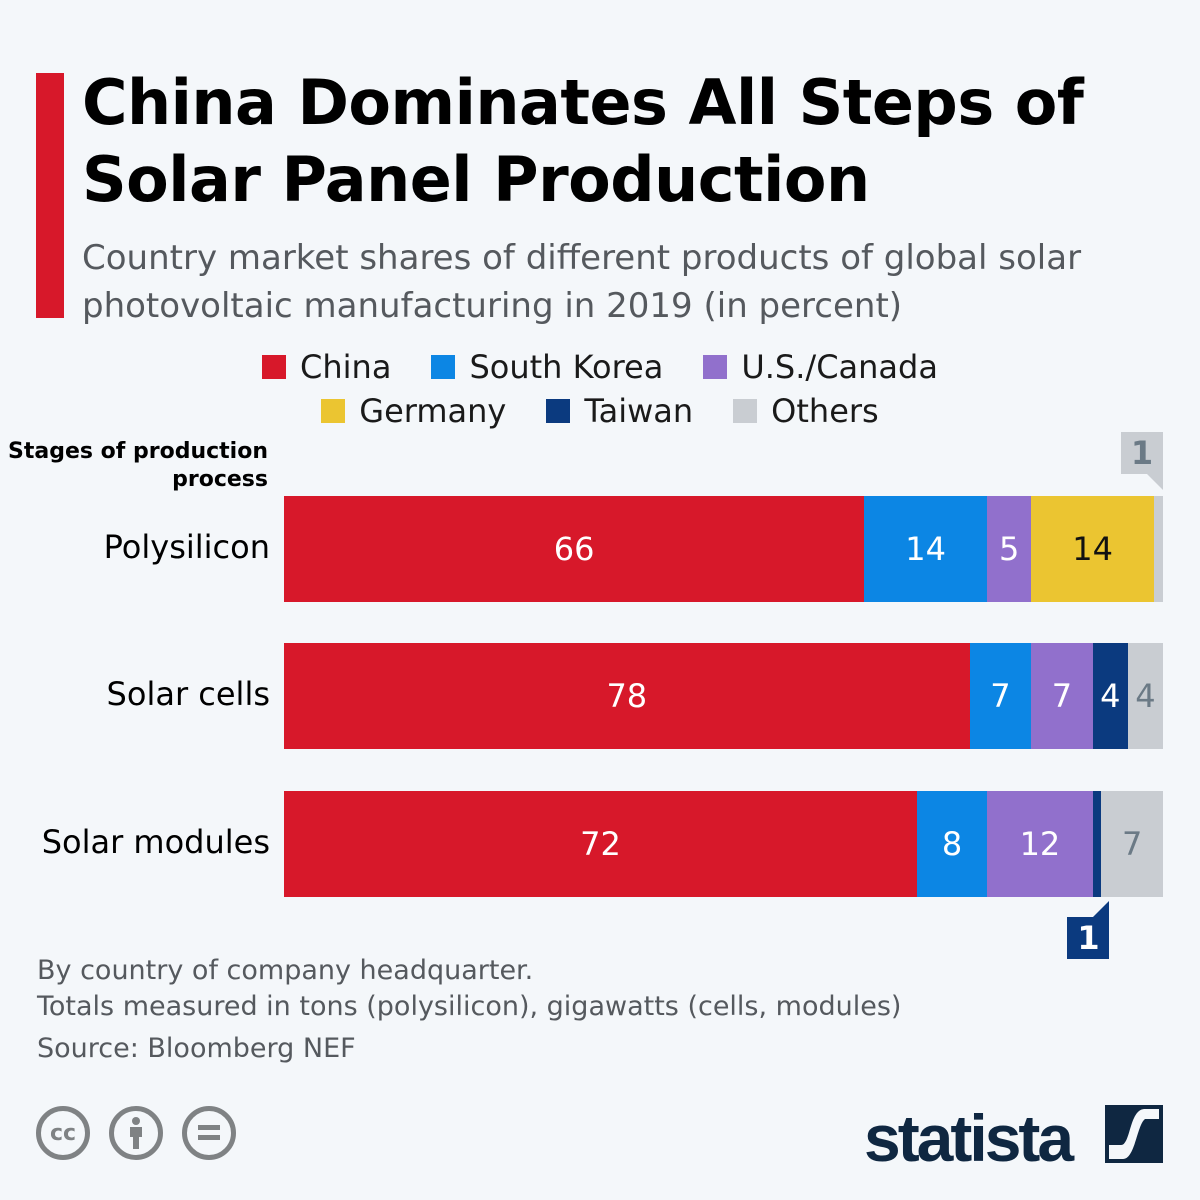 Image resolution: width=1200 pixels, height=1200 pixels. I want to click on data-label: 66, so click(574, 549).